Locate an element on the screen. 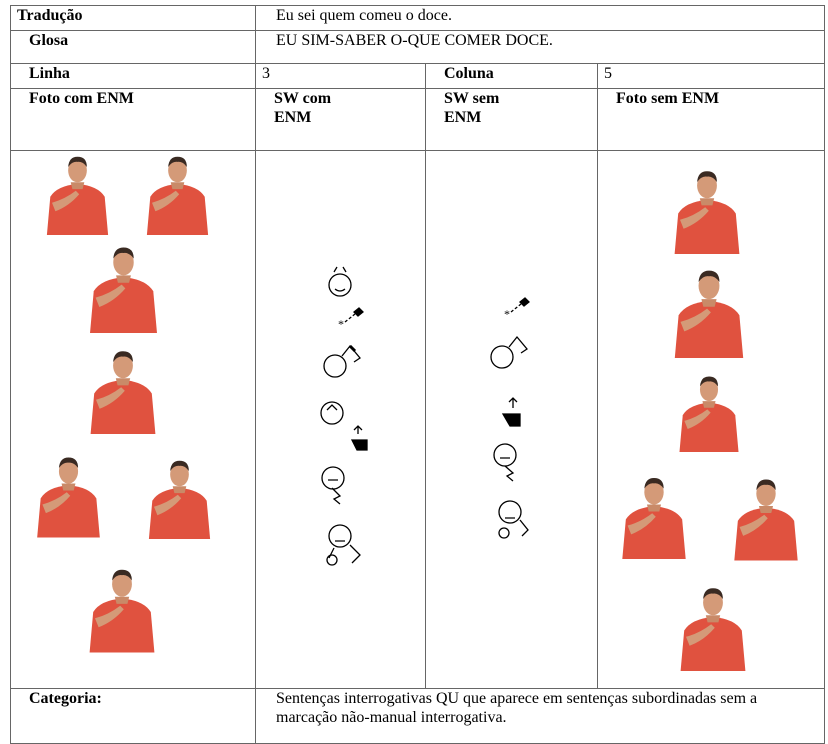 The image size is (828, 744). cell: Categoria: is located at coordinates (133, 716).